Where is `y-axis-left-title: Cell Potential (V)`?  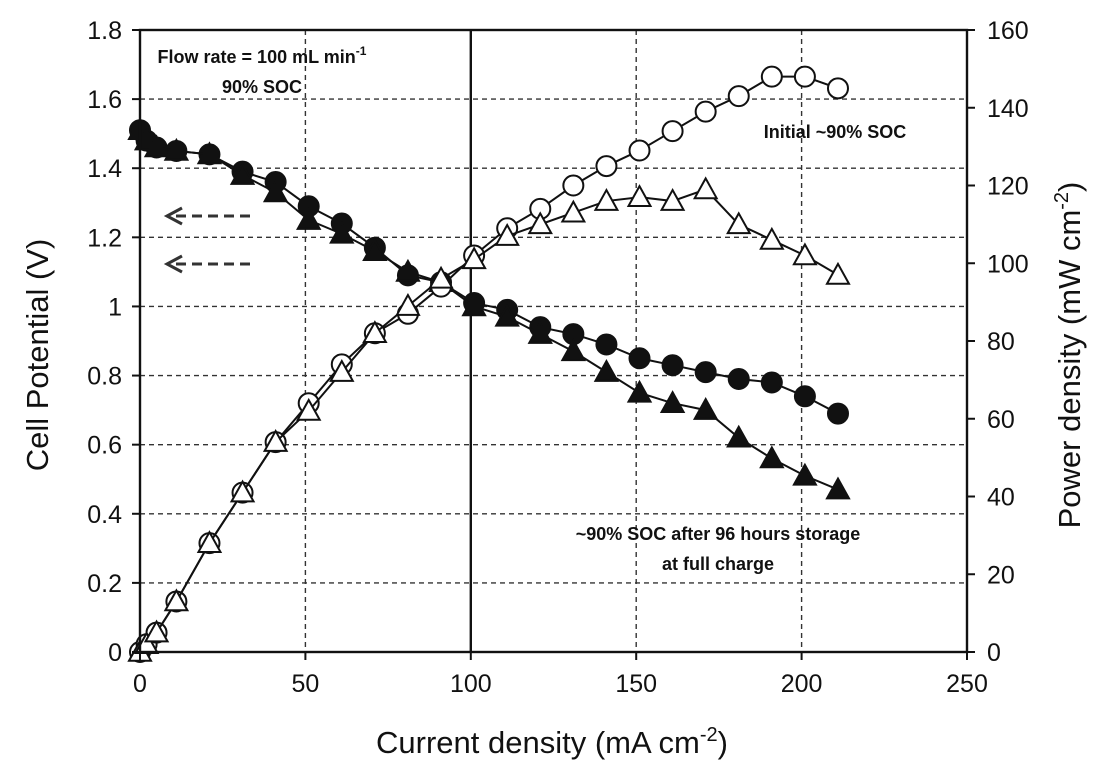 y-axis-left-title: Cell Potential (V) is located at coordinates (37, 355).